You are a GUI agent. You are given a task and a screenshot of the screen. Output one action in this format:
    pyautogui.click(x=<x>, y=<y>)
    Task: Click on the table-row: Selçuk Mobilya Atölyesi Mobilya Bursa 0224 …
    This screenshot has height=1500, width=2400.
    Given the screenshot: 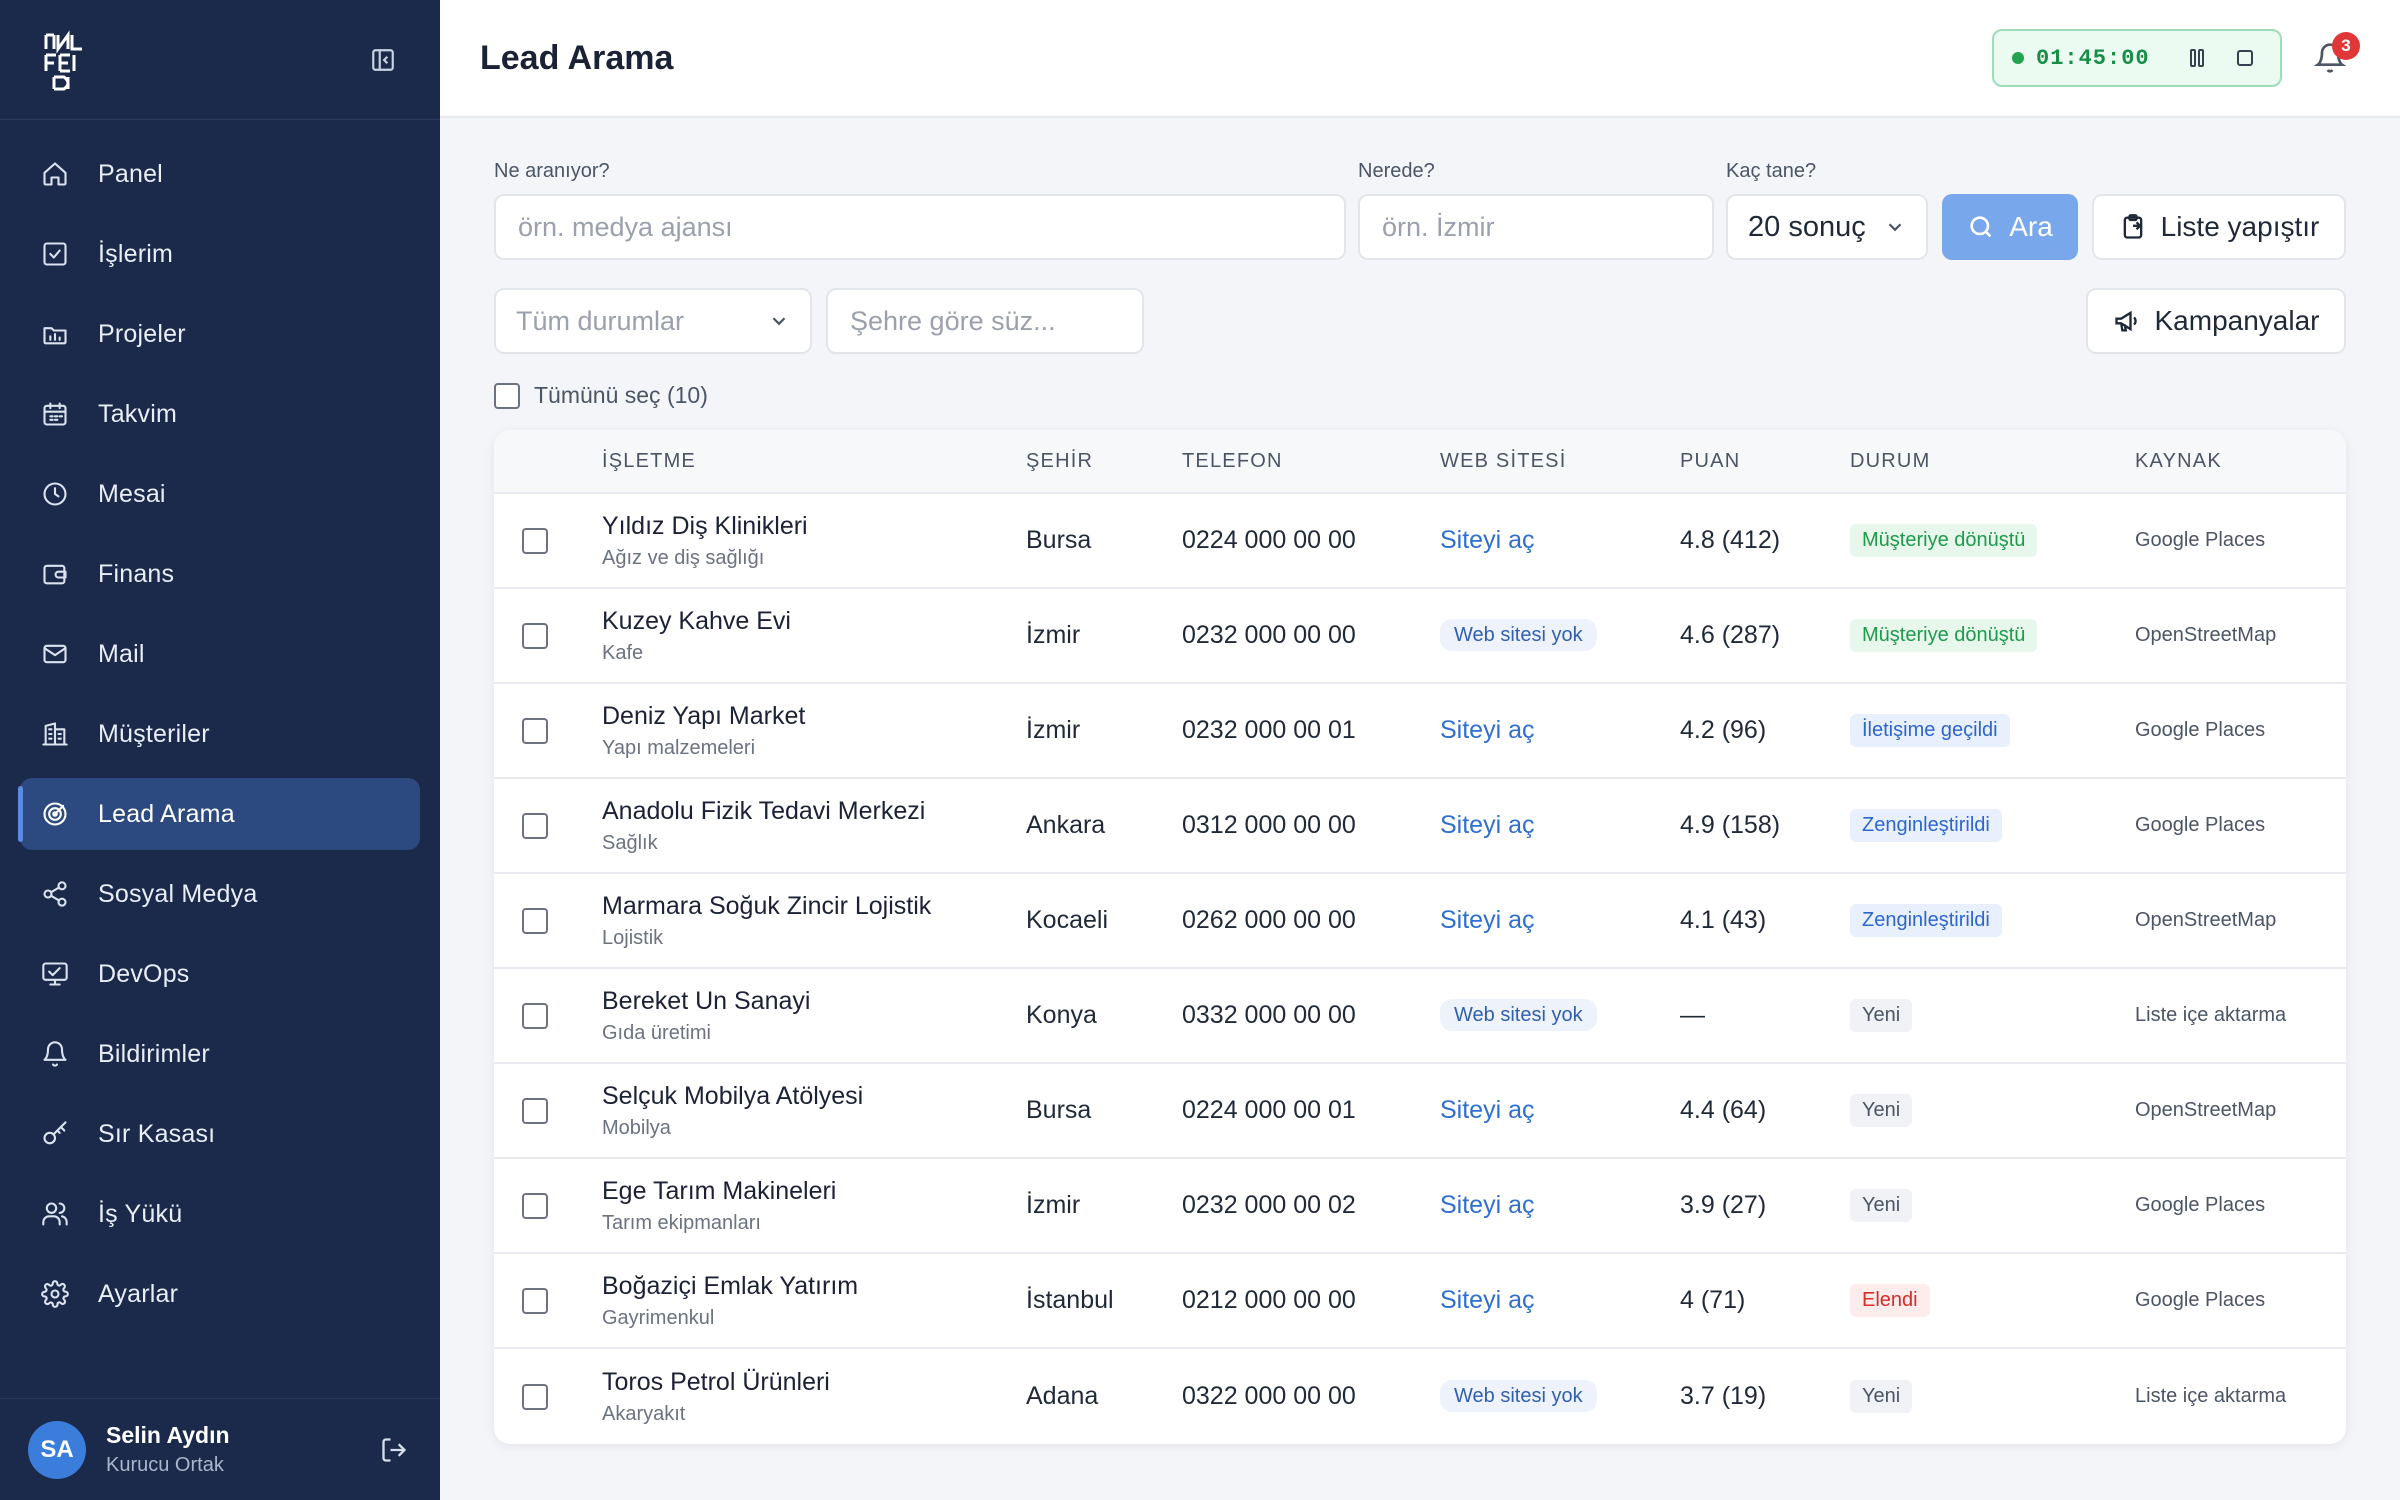 What is the action you would take?
    pyautogui.click(x=1420, y=1111)
    